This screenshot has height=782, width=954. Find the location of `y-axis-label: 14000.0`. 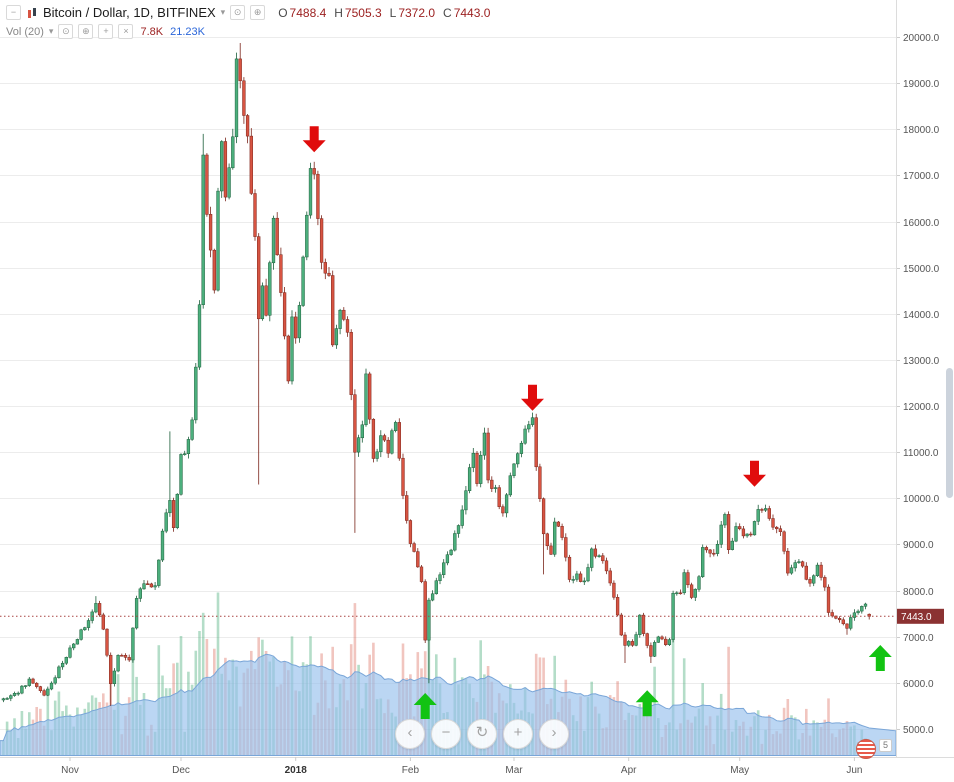

y-axis-label: 14000.0 is located at coordinates (921, 315).